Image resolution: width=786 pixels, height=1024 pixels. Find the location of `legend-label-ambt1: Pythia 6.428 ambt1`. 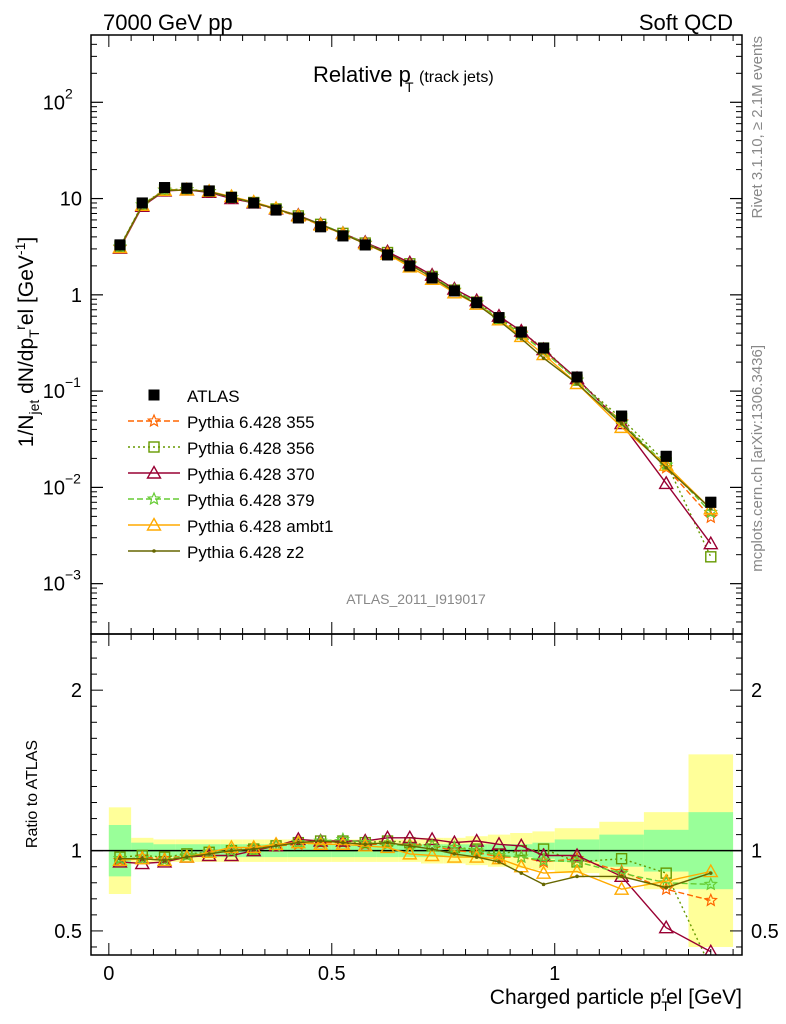

legend-label-ambt1: Pythia 6.428 ambt1 is located at coordinates (260, 526).